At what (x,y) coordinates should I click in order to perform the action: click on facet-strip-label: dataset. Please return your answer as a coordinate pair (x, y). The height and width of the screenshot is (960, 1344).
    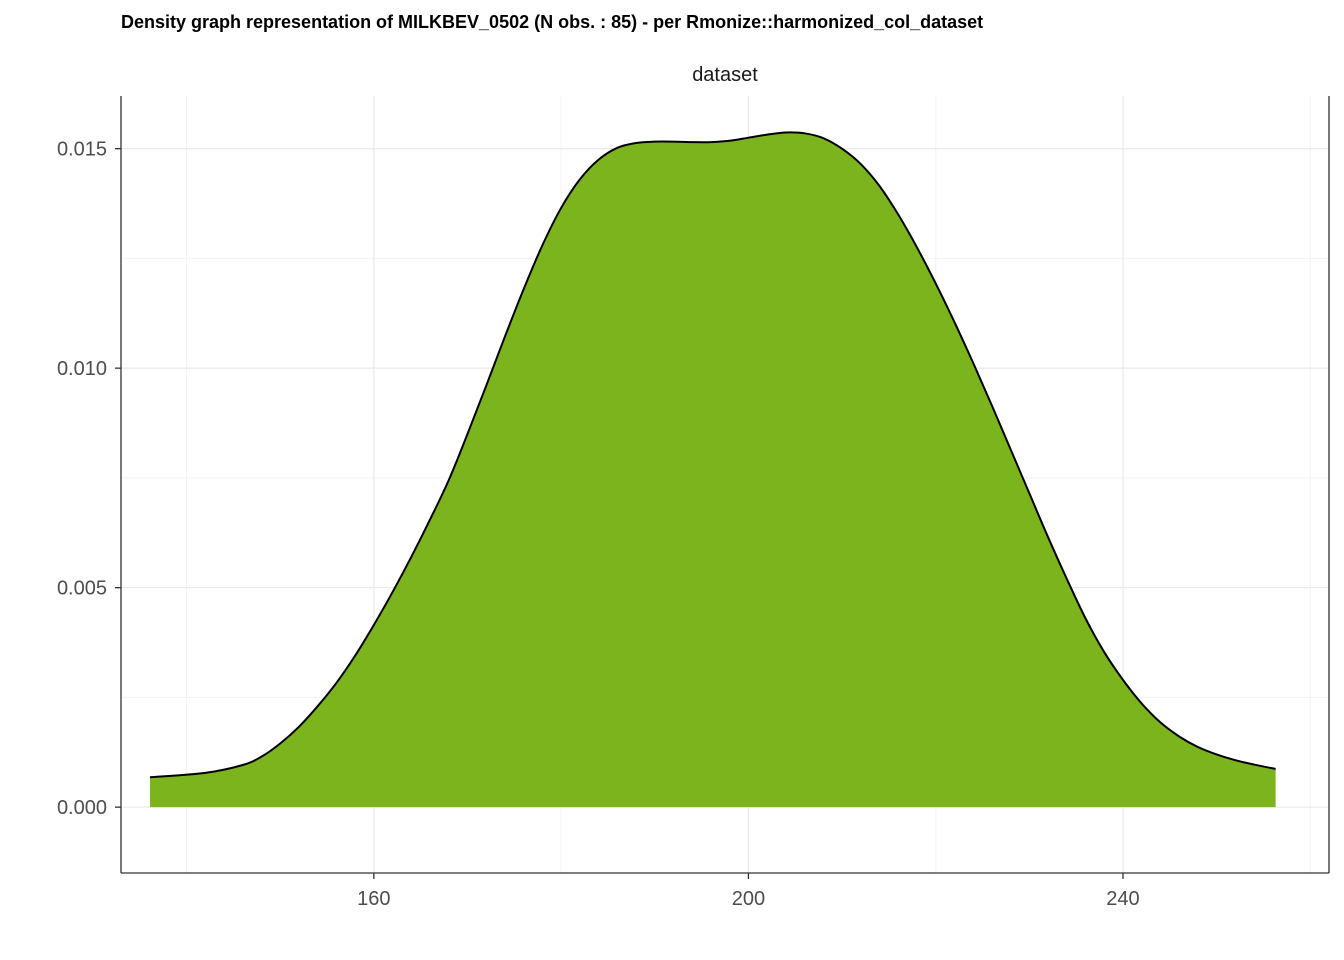
    Looking at the image, I should click on (725, 75).